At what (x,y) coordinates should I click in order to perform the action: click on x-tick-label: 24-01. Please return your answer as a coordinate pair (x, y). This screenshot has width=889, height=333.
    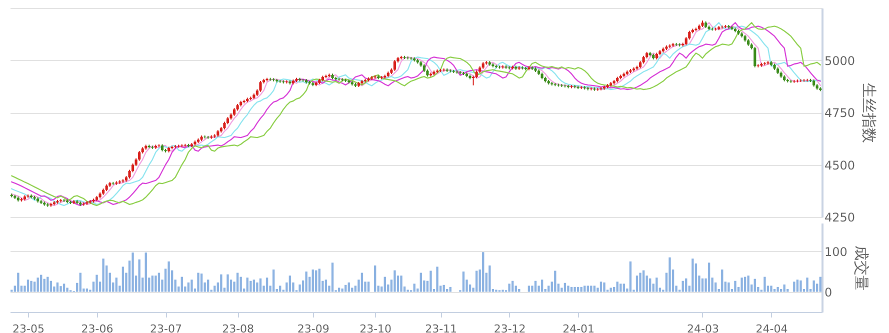
    Looking at the image, I should click on (578, 327).